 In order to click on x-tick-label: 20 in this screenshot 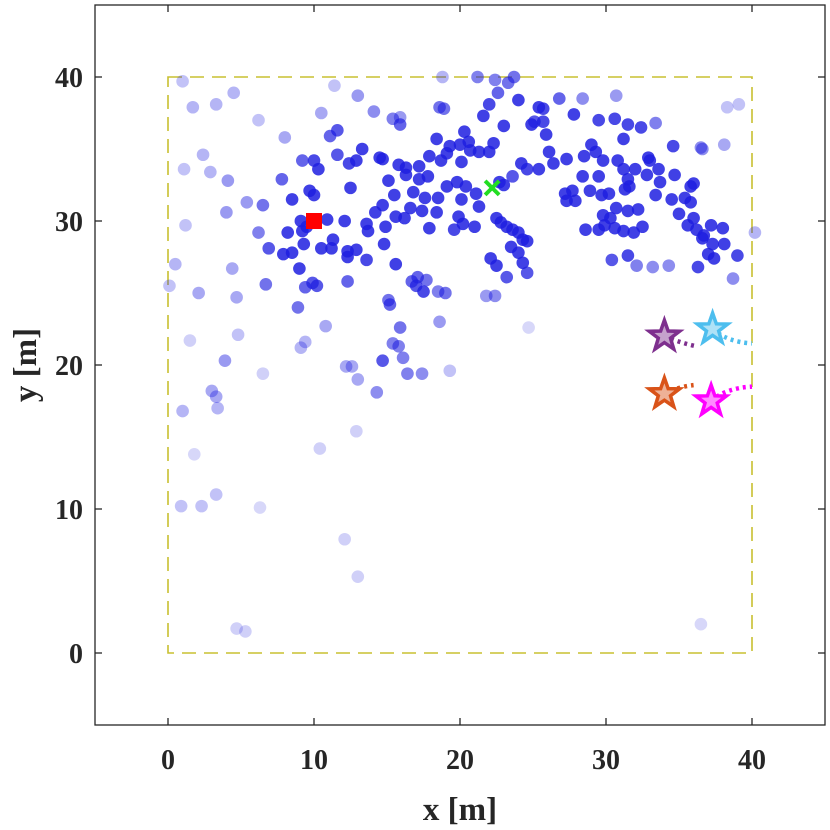, I will do `click(460, 760)`.